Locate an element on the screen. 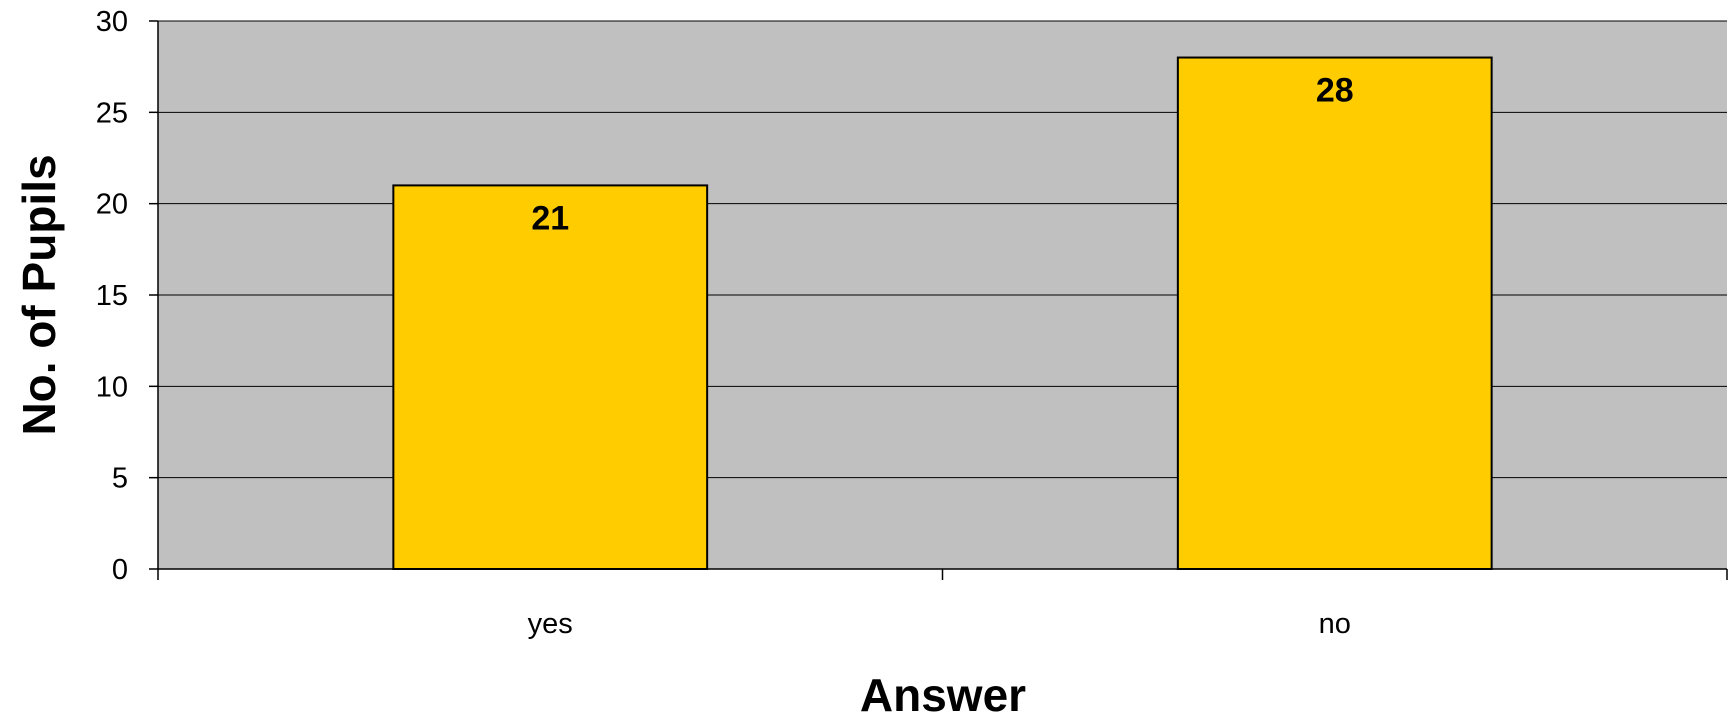 The image size is (1729, 718). y-tick-label: 15 is located at coordinates (112, 296).